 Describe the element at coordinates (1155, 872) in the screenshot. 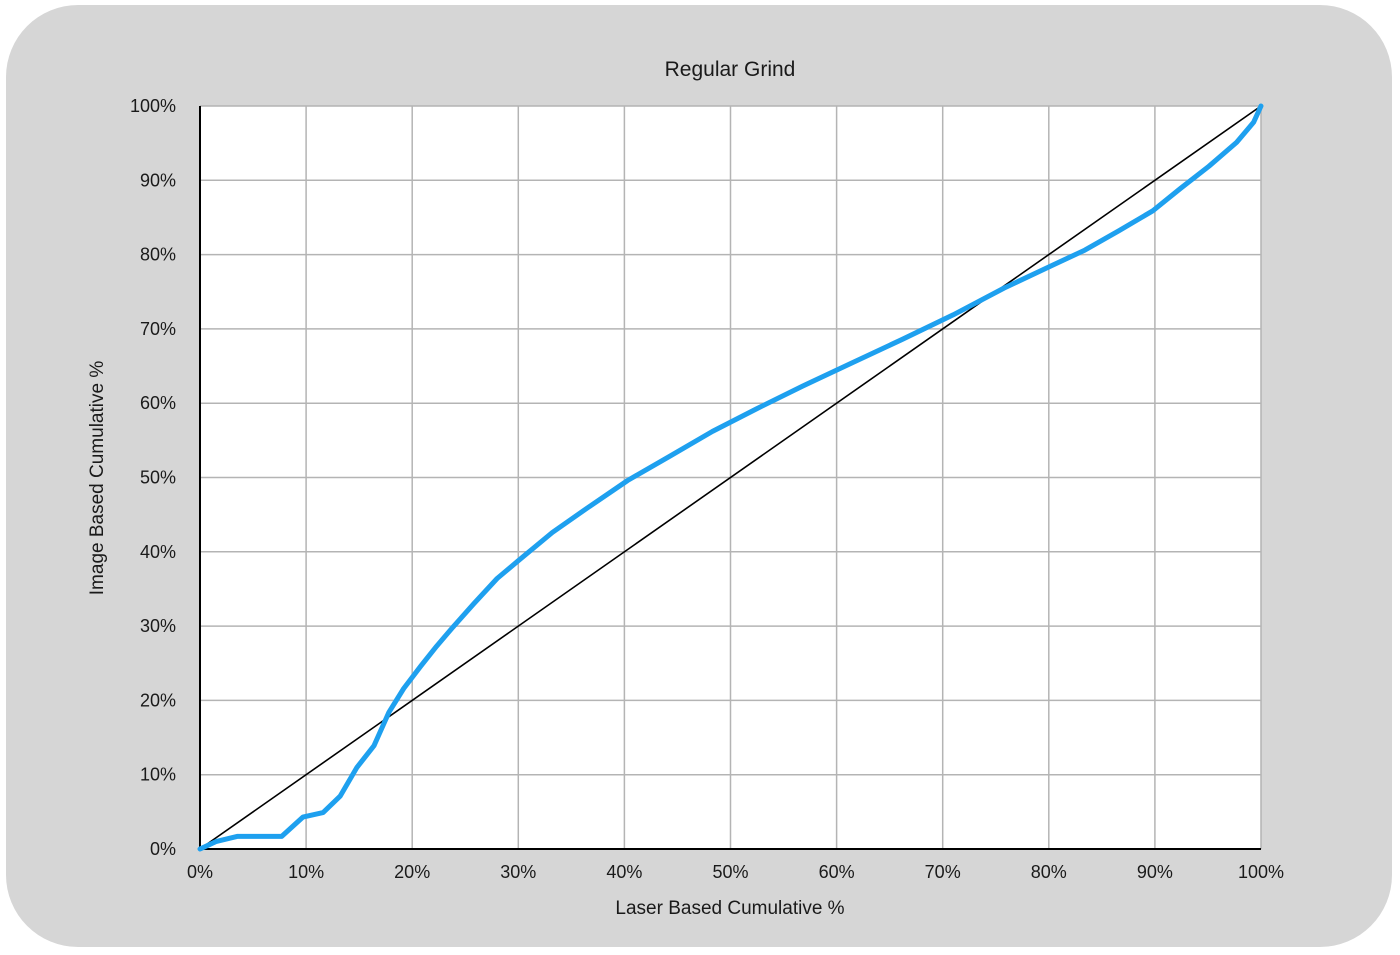

I see `x-tick-label: 90%` at that location.